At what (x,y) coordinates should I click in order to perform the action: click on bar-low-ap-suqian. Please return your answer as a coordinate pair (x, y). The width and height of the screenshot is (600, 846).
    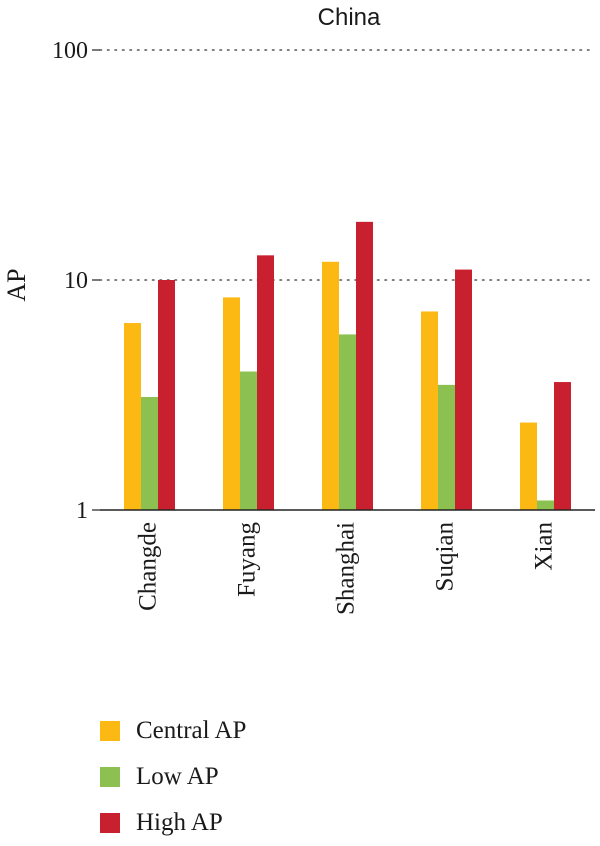
    Looking at the image, I should click on (446, 447).